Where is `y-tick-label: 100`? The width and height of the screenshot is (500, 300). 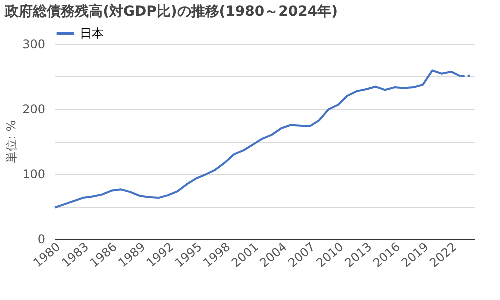 y-tick-label: 100 is located at coordinates (34, 175).